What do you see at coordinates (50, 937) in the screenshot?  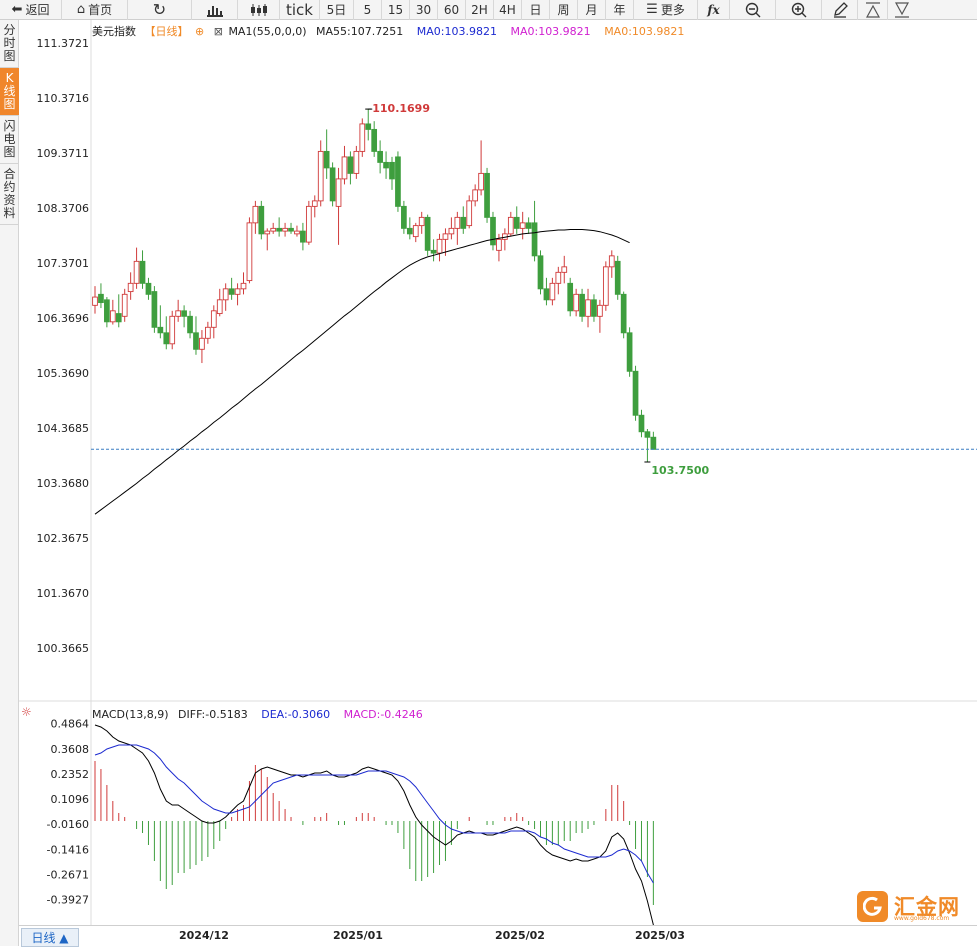 I see `period-tab: 日线 ▲` at bounding box center [50, 937].